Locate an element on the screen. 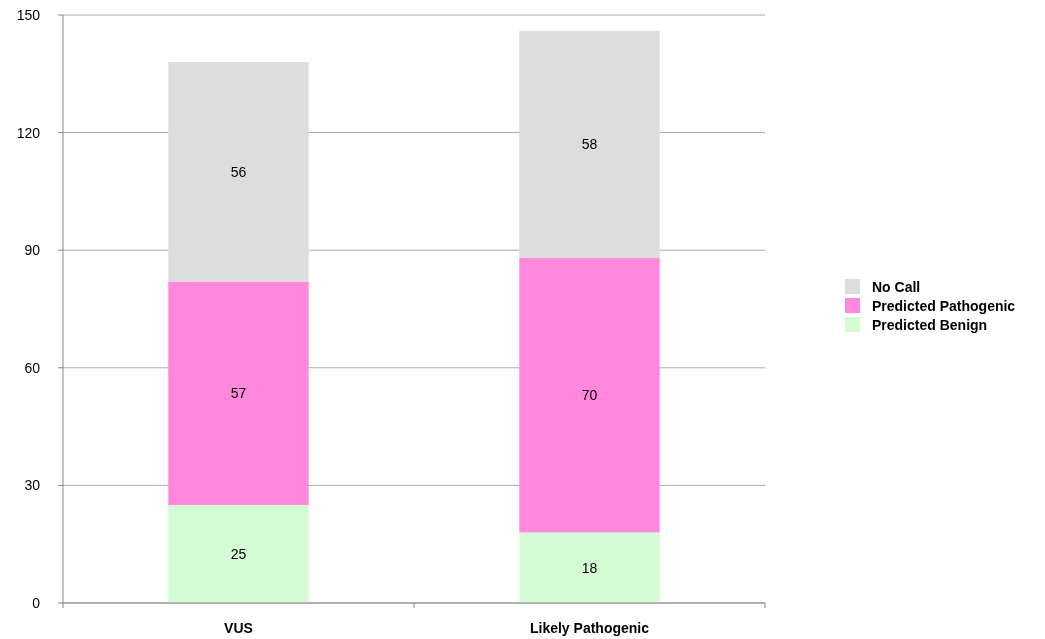  y-tick-label: 120 is located at coordinates (28, 132).